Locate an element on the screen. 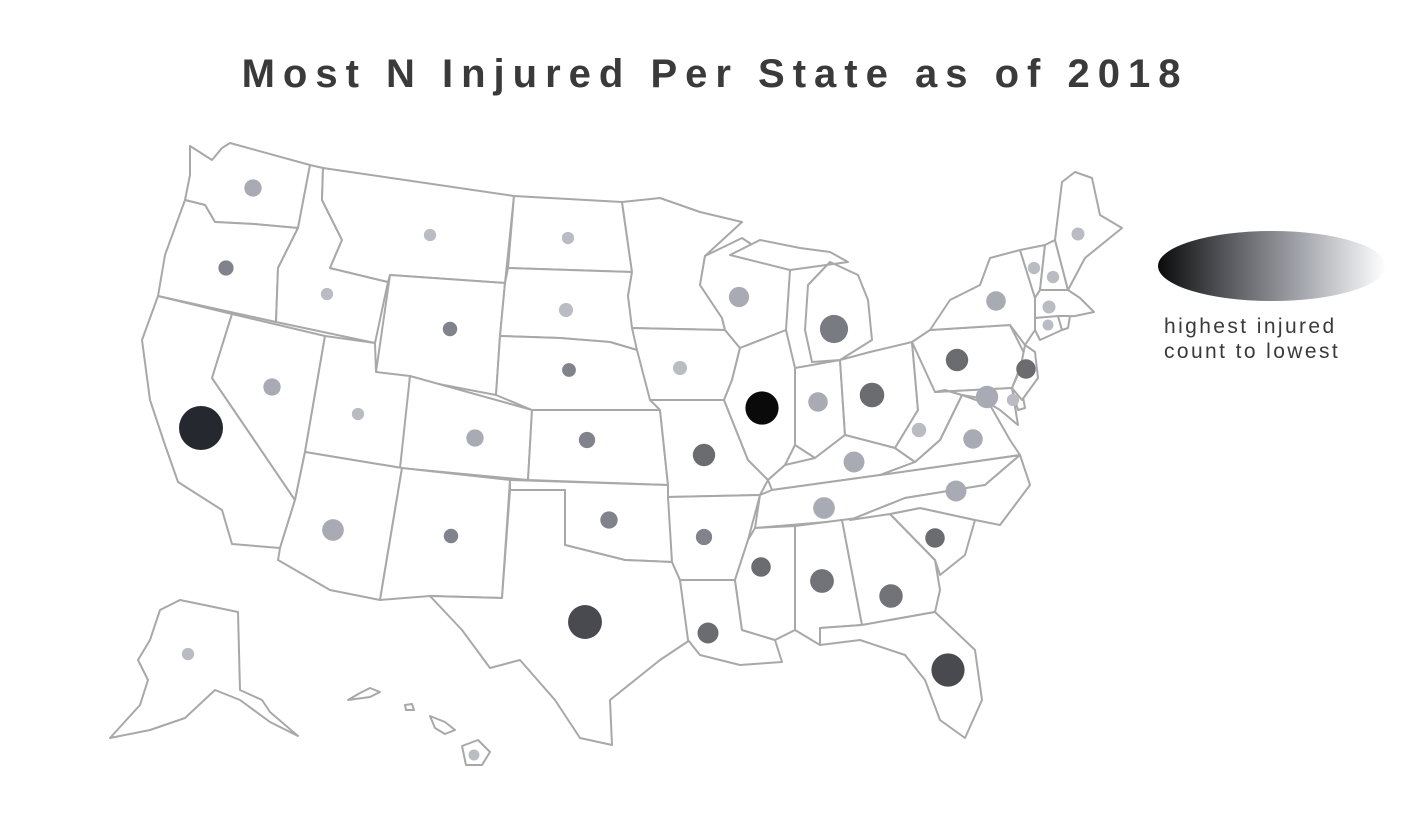 This screenshot has width=1404, height=824. marker-ut is located at coordinates (358, 414).